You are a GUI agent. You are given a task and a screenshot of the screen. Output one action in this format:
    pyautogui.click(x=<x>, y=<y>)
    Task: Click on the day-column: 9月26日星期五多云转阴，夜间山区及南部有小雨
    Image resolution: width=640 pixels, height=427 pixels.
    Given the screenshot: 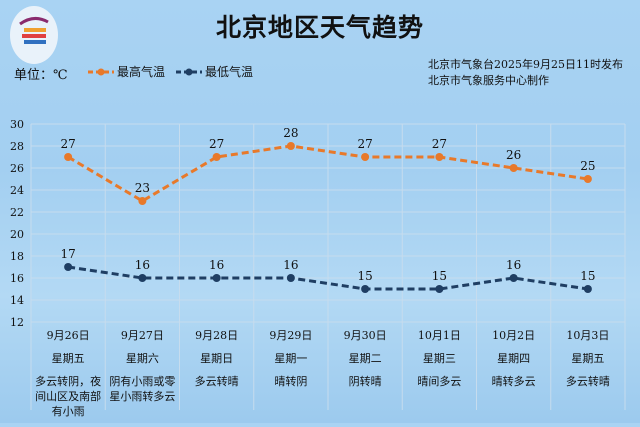 What is the action you would take?
    pyautogui.click(x=68, y=377)
    